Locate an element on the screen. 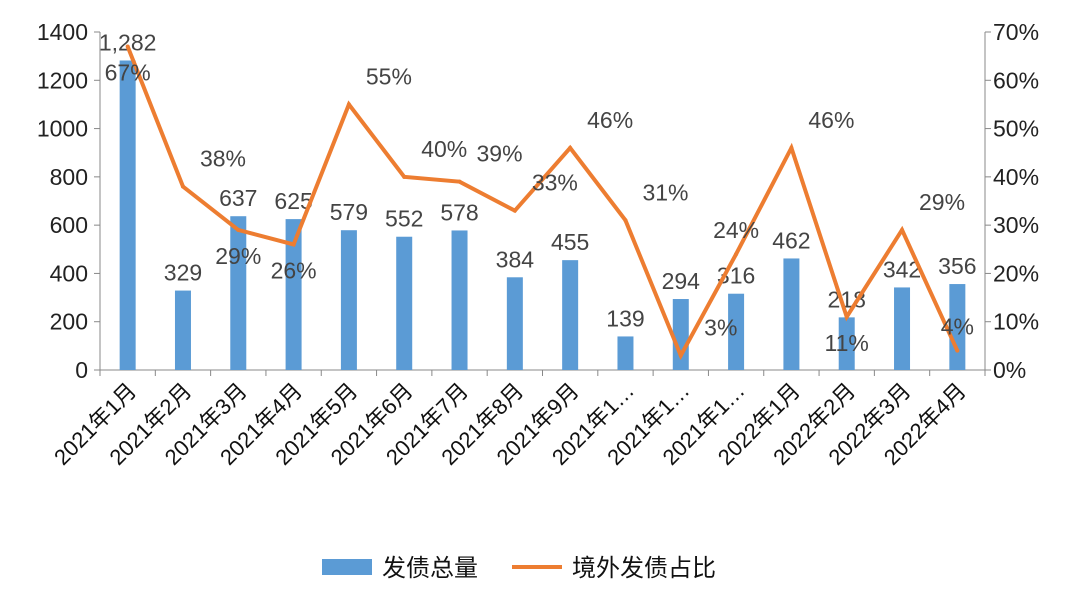 This screenshot has width=1080, height=602. legend-line-label: 境外发债占比 is located at coordinates (644, 568).